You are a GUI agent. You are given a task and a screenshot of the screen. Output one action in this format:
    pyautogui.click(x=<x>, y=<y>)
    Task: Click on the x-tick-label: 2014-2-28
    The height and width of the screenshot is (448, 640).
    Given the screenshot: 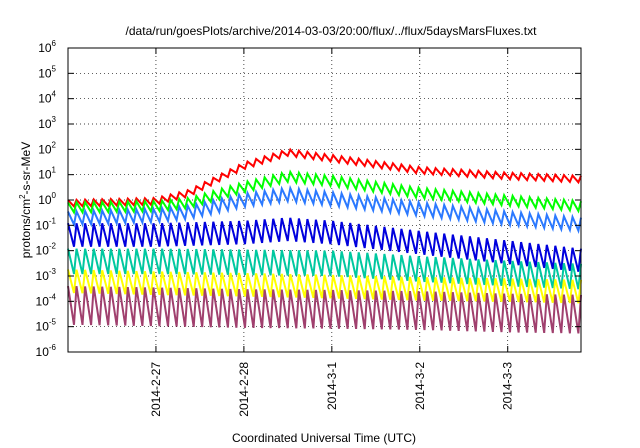 What is the action you would take?
    pyautogui.click(x=244, y=389)
    